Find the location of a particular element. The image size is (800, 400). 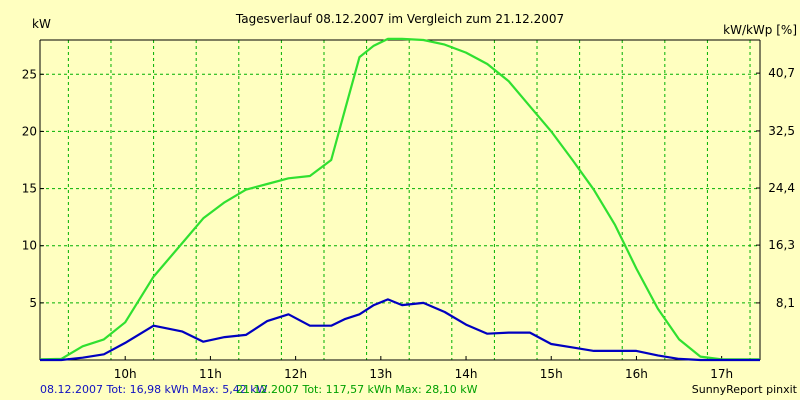

x-tick-6: 16h is located at coordinates (636, 374).